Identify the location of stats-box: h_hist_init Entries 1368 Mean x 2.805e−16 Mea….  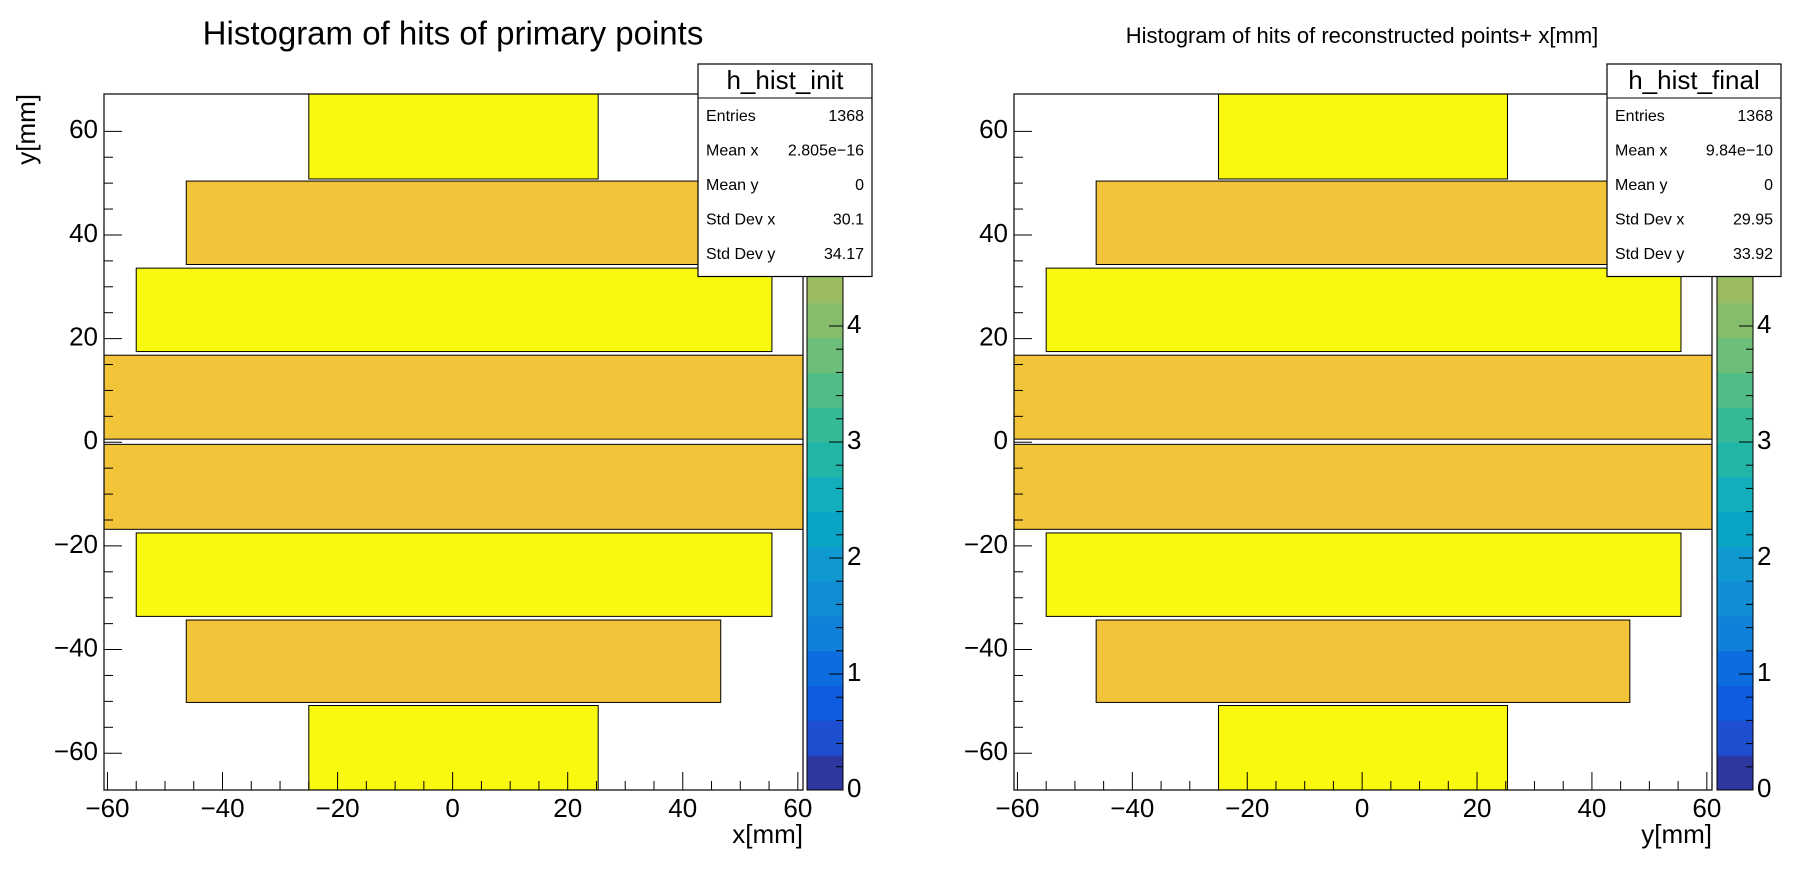
(785, 170).